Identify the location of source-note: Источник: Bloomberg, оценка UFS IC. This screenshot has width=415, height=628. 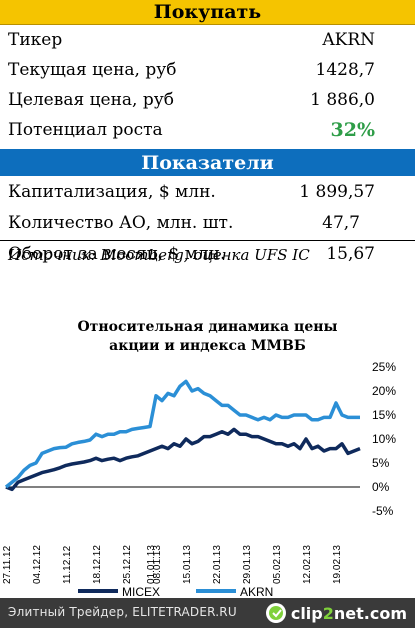
(159, 255).